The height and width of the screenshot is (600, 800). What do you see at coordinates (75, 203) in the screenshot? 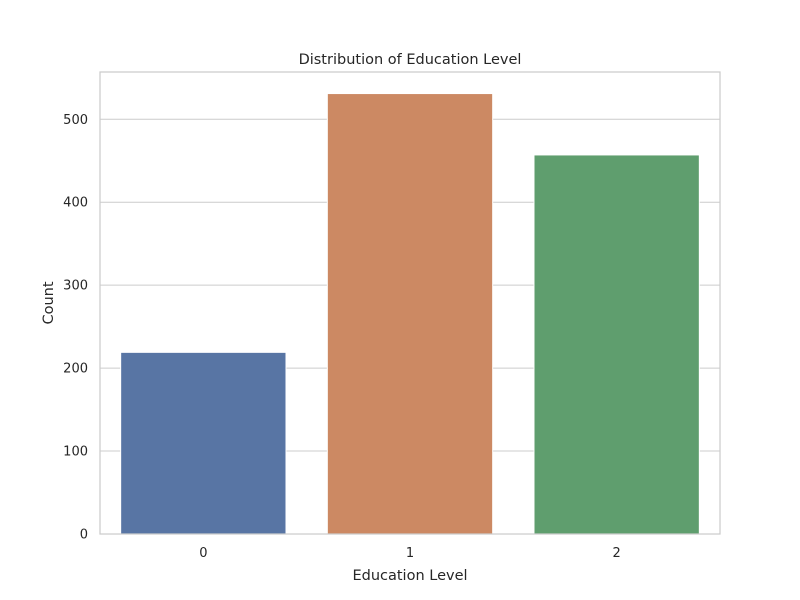
I see `y-tick-label: 400` at bounding box center [75, 203].